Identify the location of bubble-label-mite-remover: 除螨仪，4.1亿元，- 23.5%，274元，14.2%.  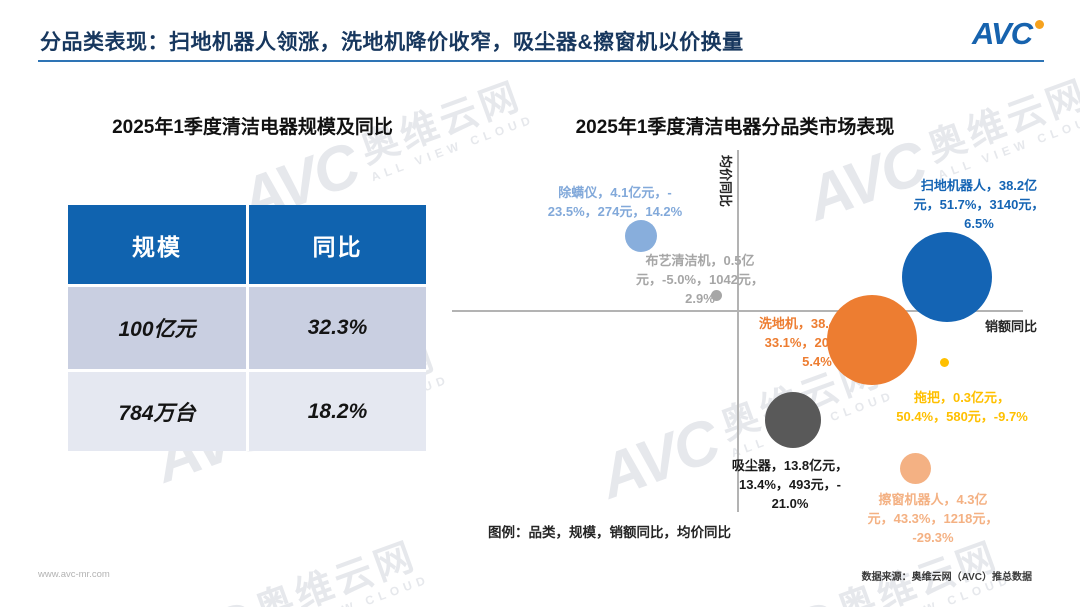
(615, 202).